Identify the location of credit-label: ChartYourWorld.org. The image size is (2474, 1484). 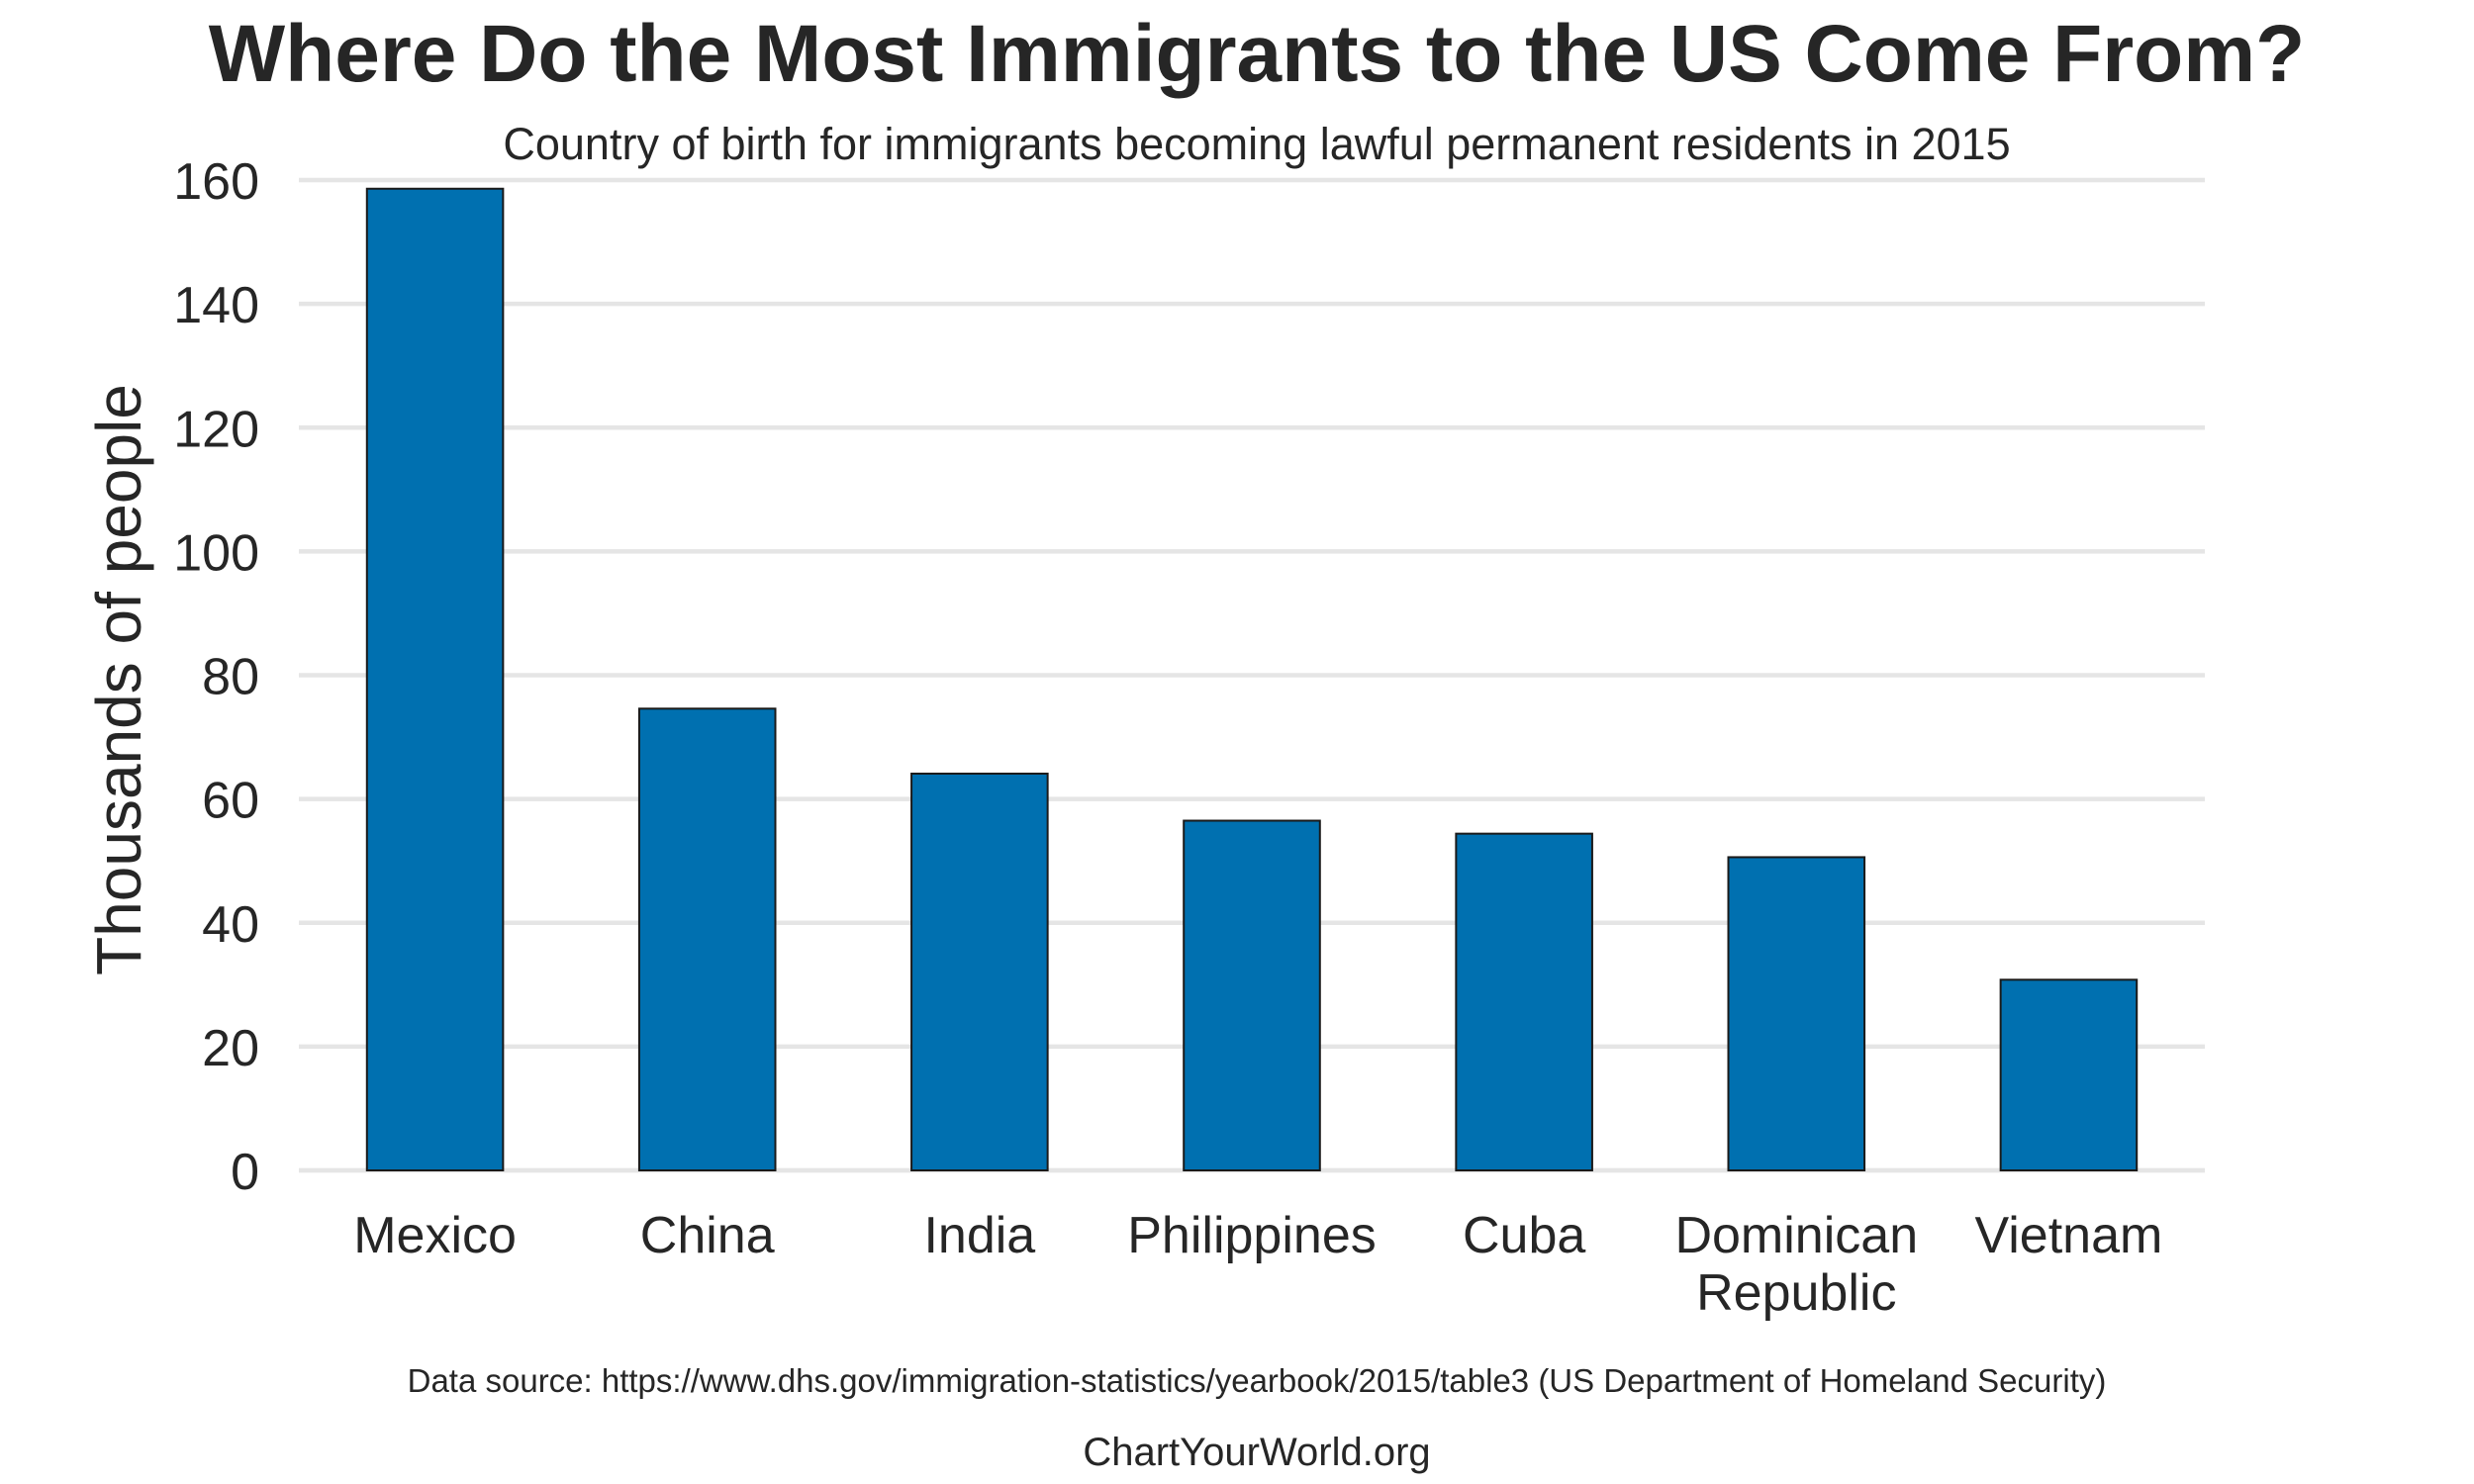
(1256, 1452).